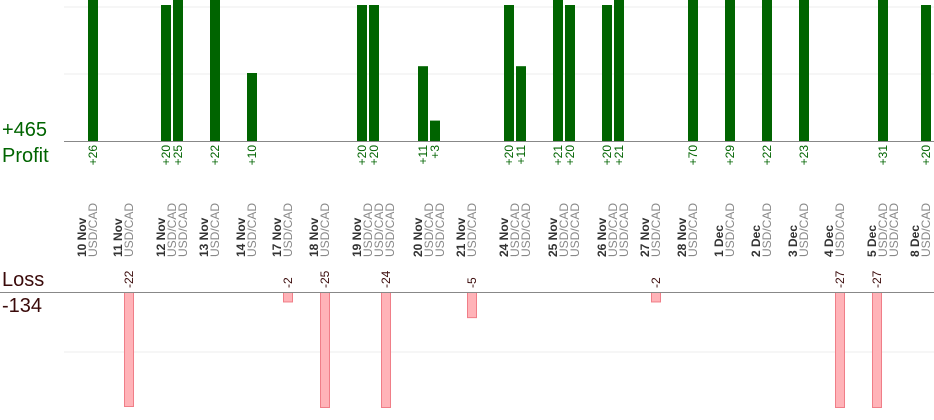 The image size is (934, 420). What do you see at coordinates (418, 237) in the screenshot?
I see `date-label: 20 Nov` at bounding box center [418, 237].